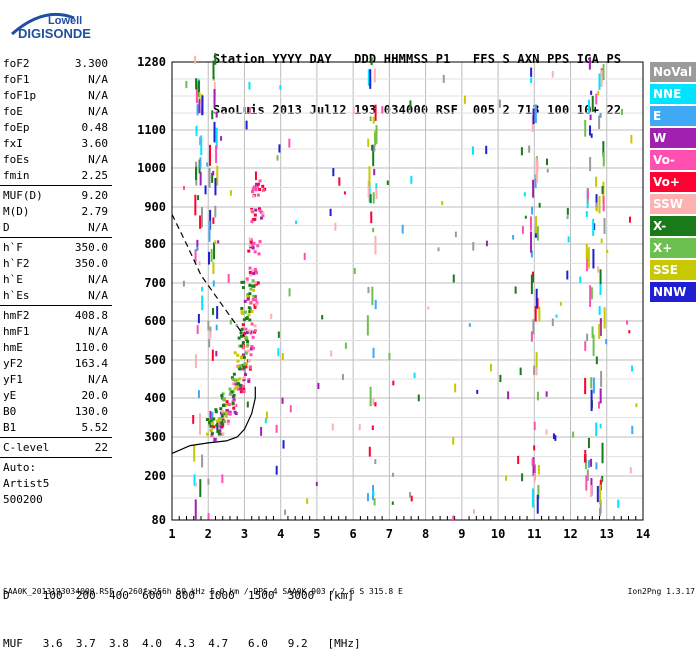 The width and height of the screenshot is (700, 668). What do you see at coordinates (316, 534) in the screenshot?
I see `x-tick-label: 5` at bounding box center [316, 534].